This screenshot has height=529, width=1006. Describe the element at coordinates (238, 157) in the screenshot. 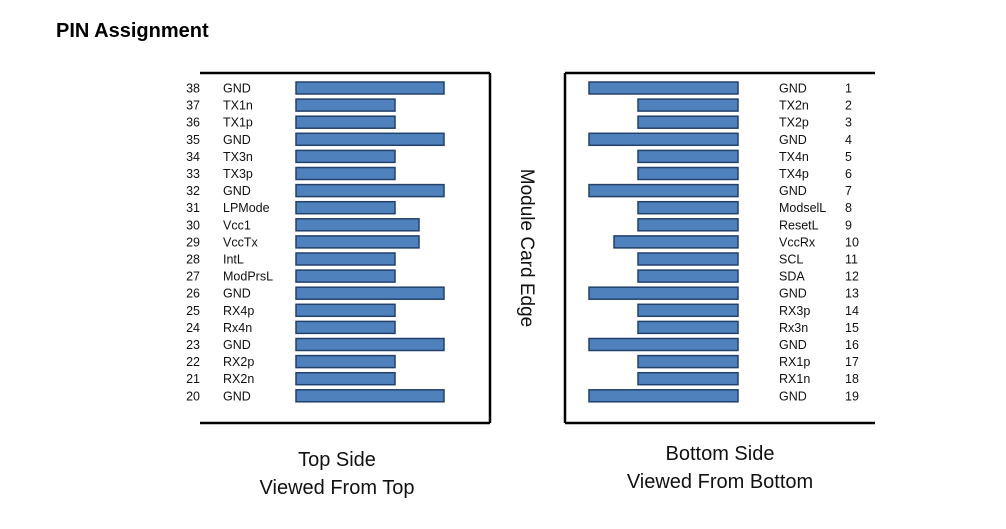

I see `pin-name: TX3n` at that location.